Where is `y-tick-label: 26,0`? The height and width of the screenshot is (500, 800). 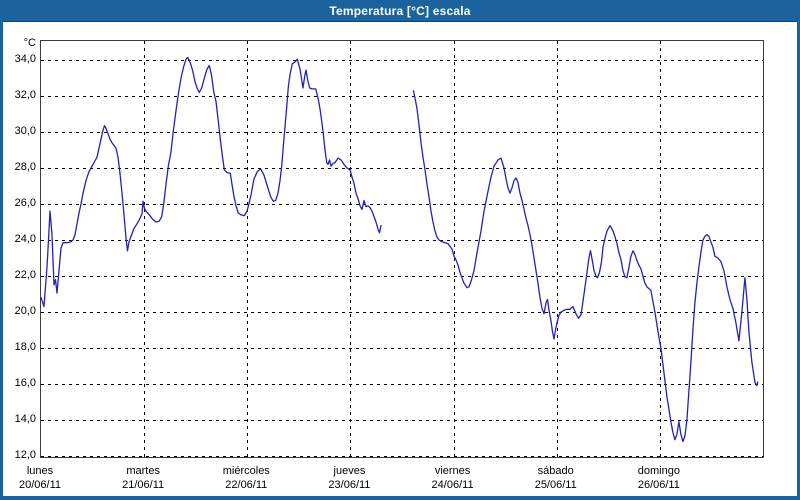
y-tick-label: 26,0 is located at coordinates (25, 203).